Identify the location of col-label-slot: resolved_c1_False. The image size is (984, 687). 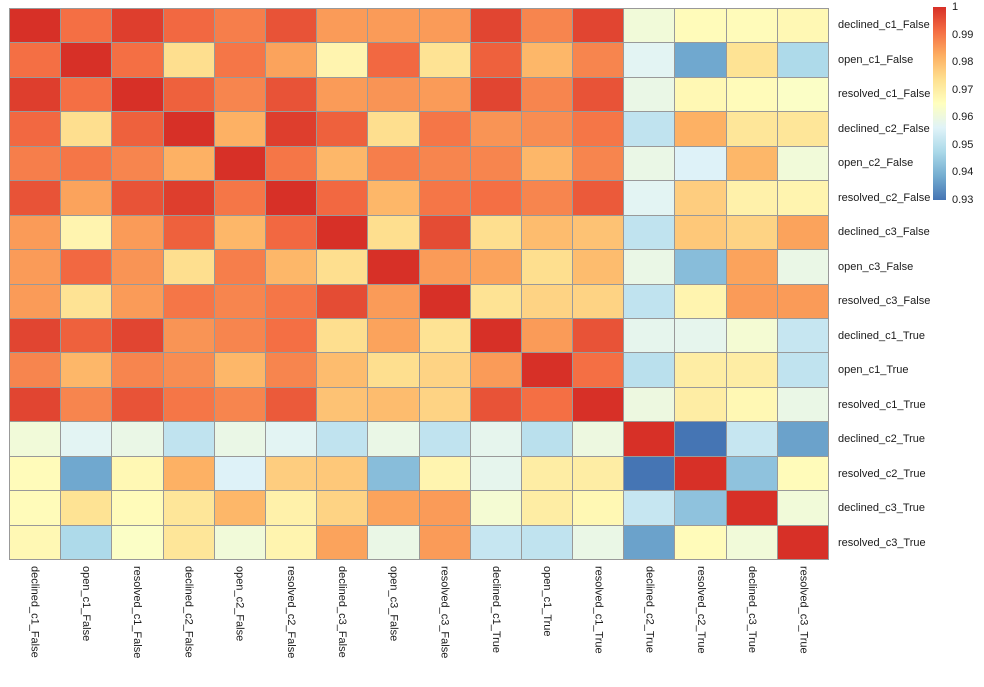
(137, 626).